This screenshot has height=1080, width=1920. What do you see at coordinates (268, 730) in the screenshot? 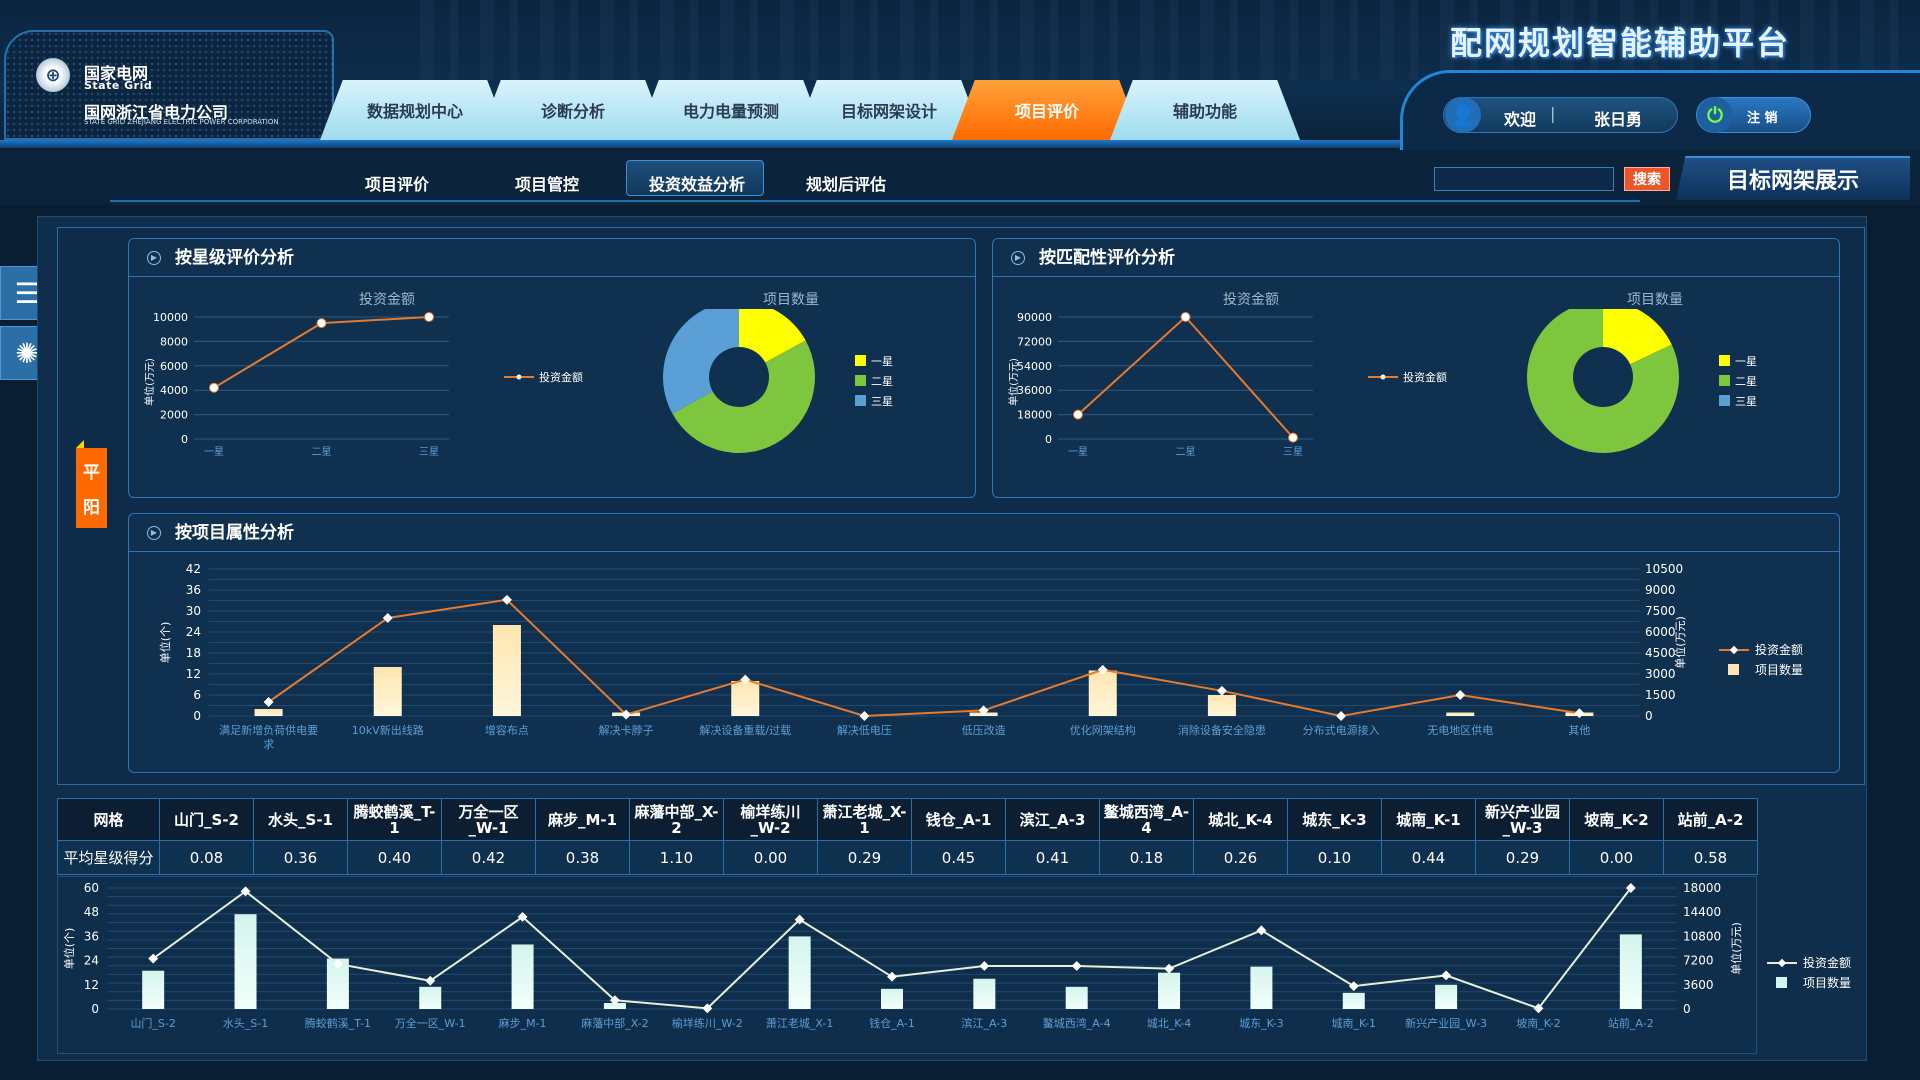
I see `x-tick-label: 满足新增负荷供电要` at bounding box center [268, 730].